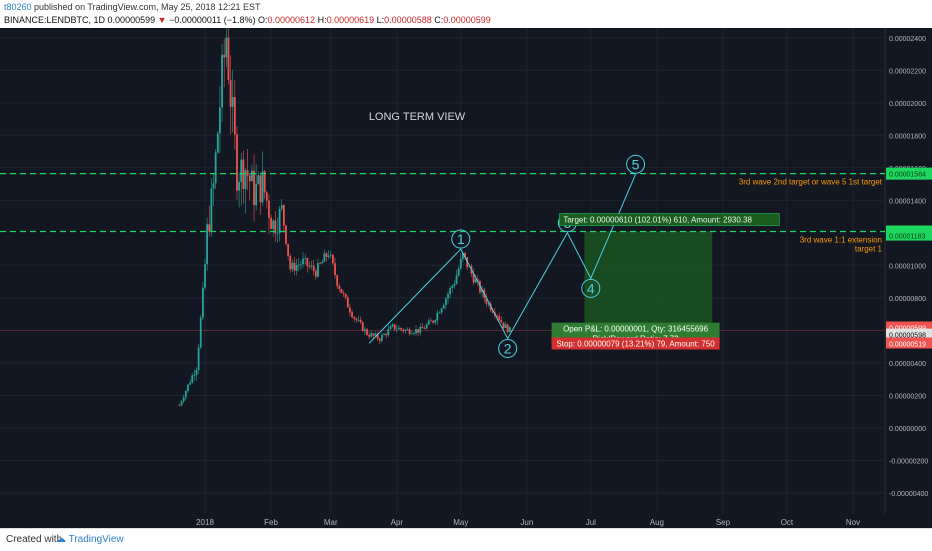  I want to click on wave-label: 5, so click(636, 164).